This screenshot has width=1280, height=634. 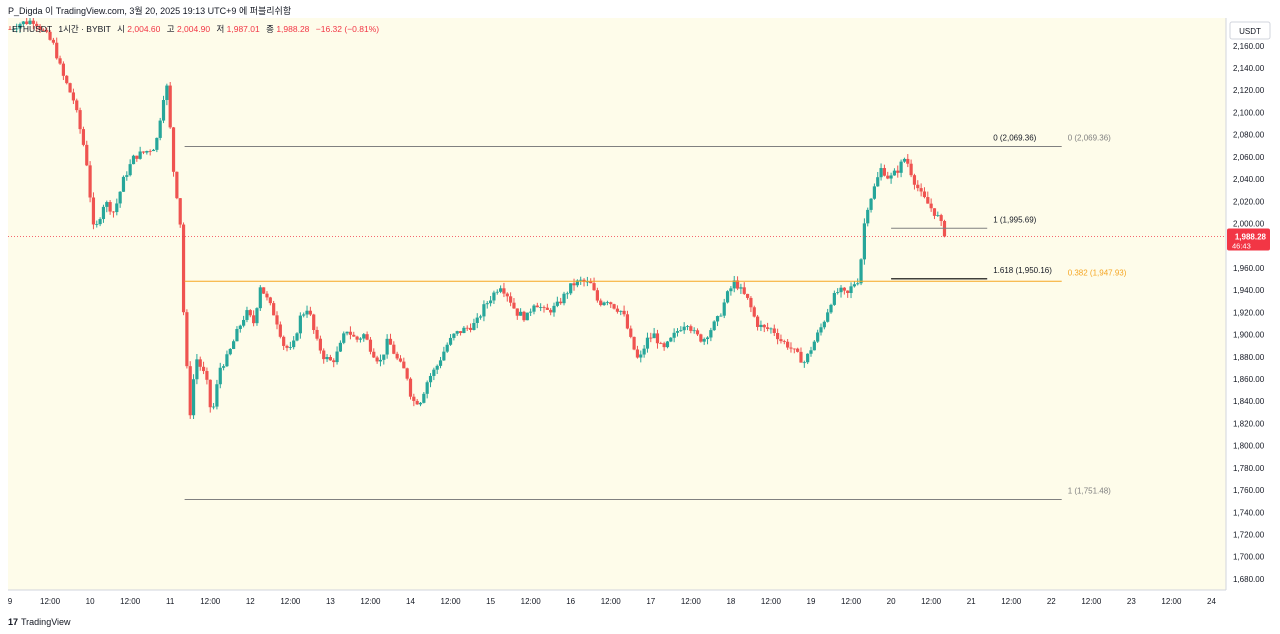 What do you see at coordinates (1250, 30) in the screenshot?
I see `currency-box` at bounding box center [1250, 30].